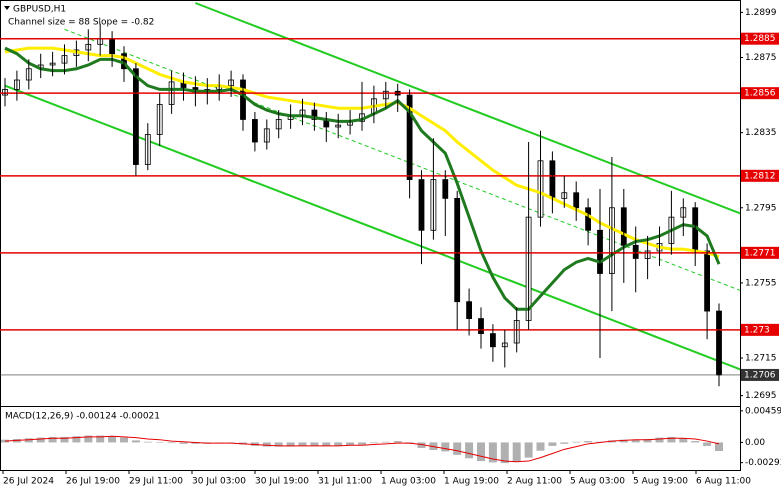  What do you see at coordinates (761, 396) in the screenshot?
I see `y-tick-label: 1.2695` at bounding box center [761, 396].